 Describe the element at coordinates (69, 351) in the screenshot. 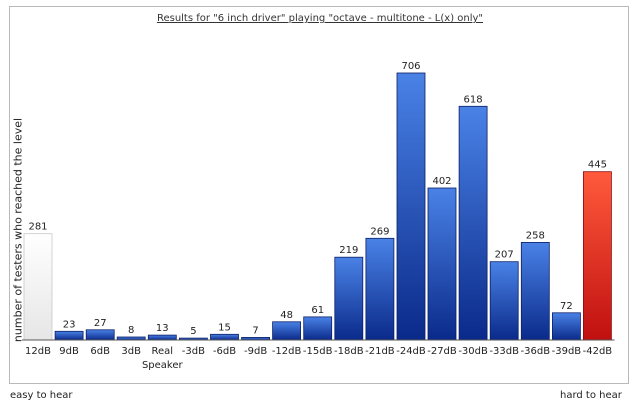

I see `category-label: 9dB` at that location.